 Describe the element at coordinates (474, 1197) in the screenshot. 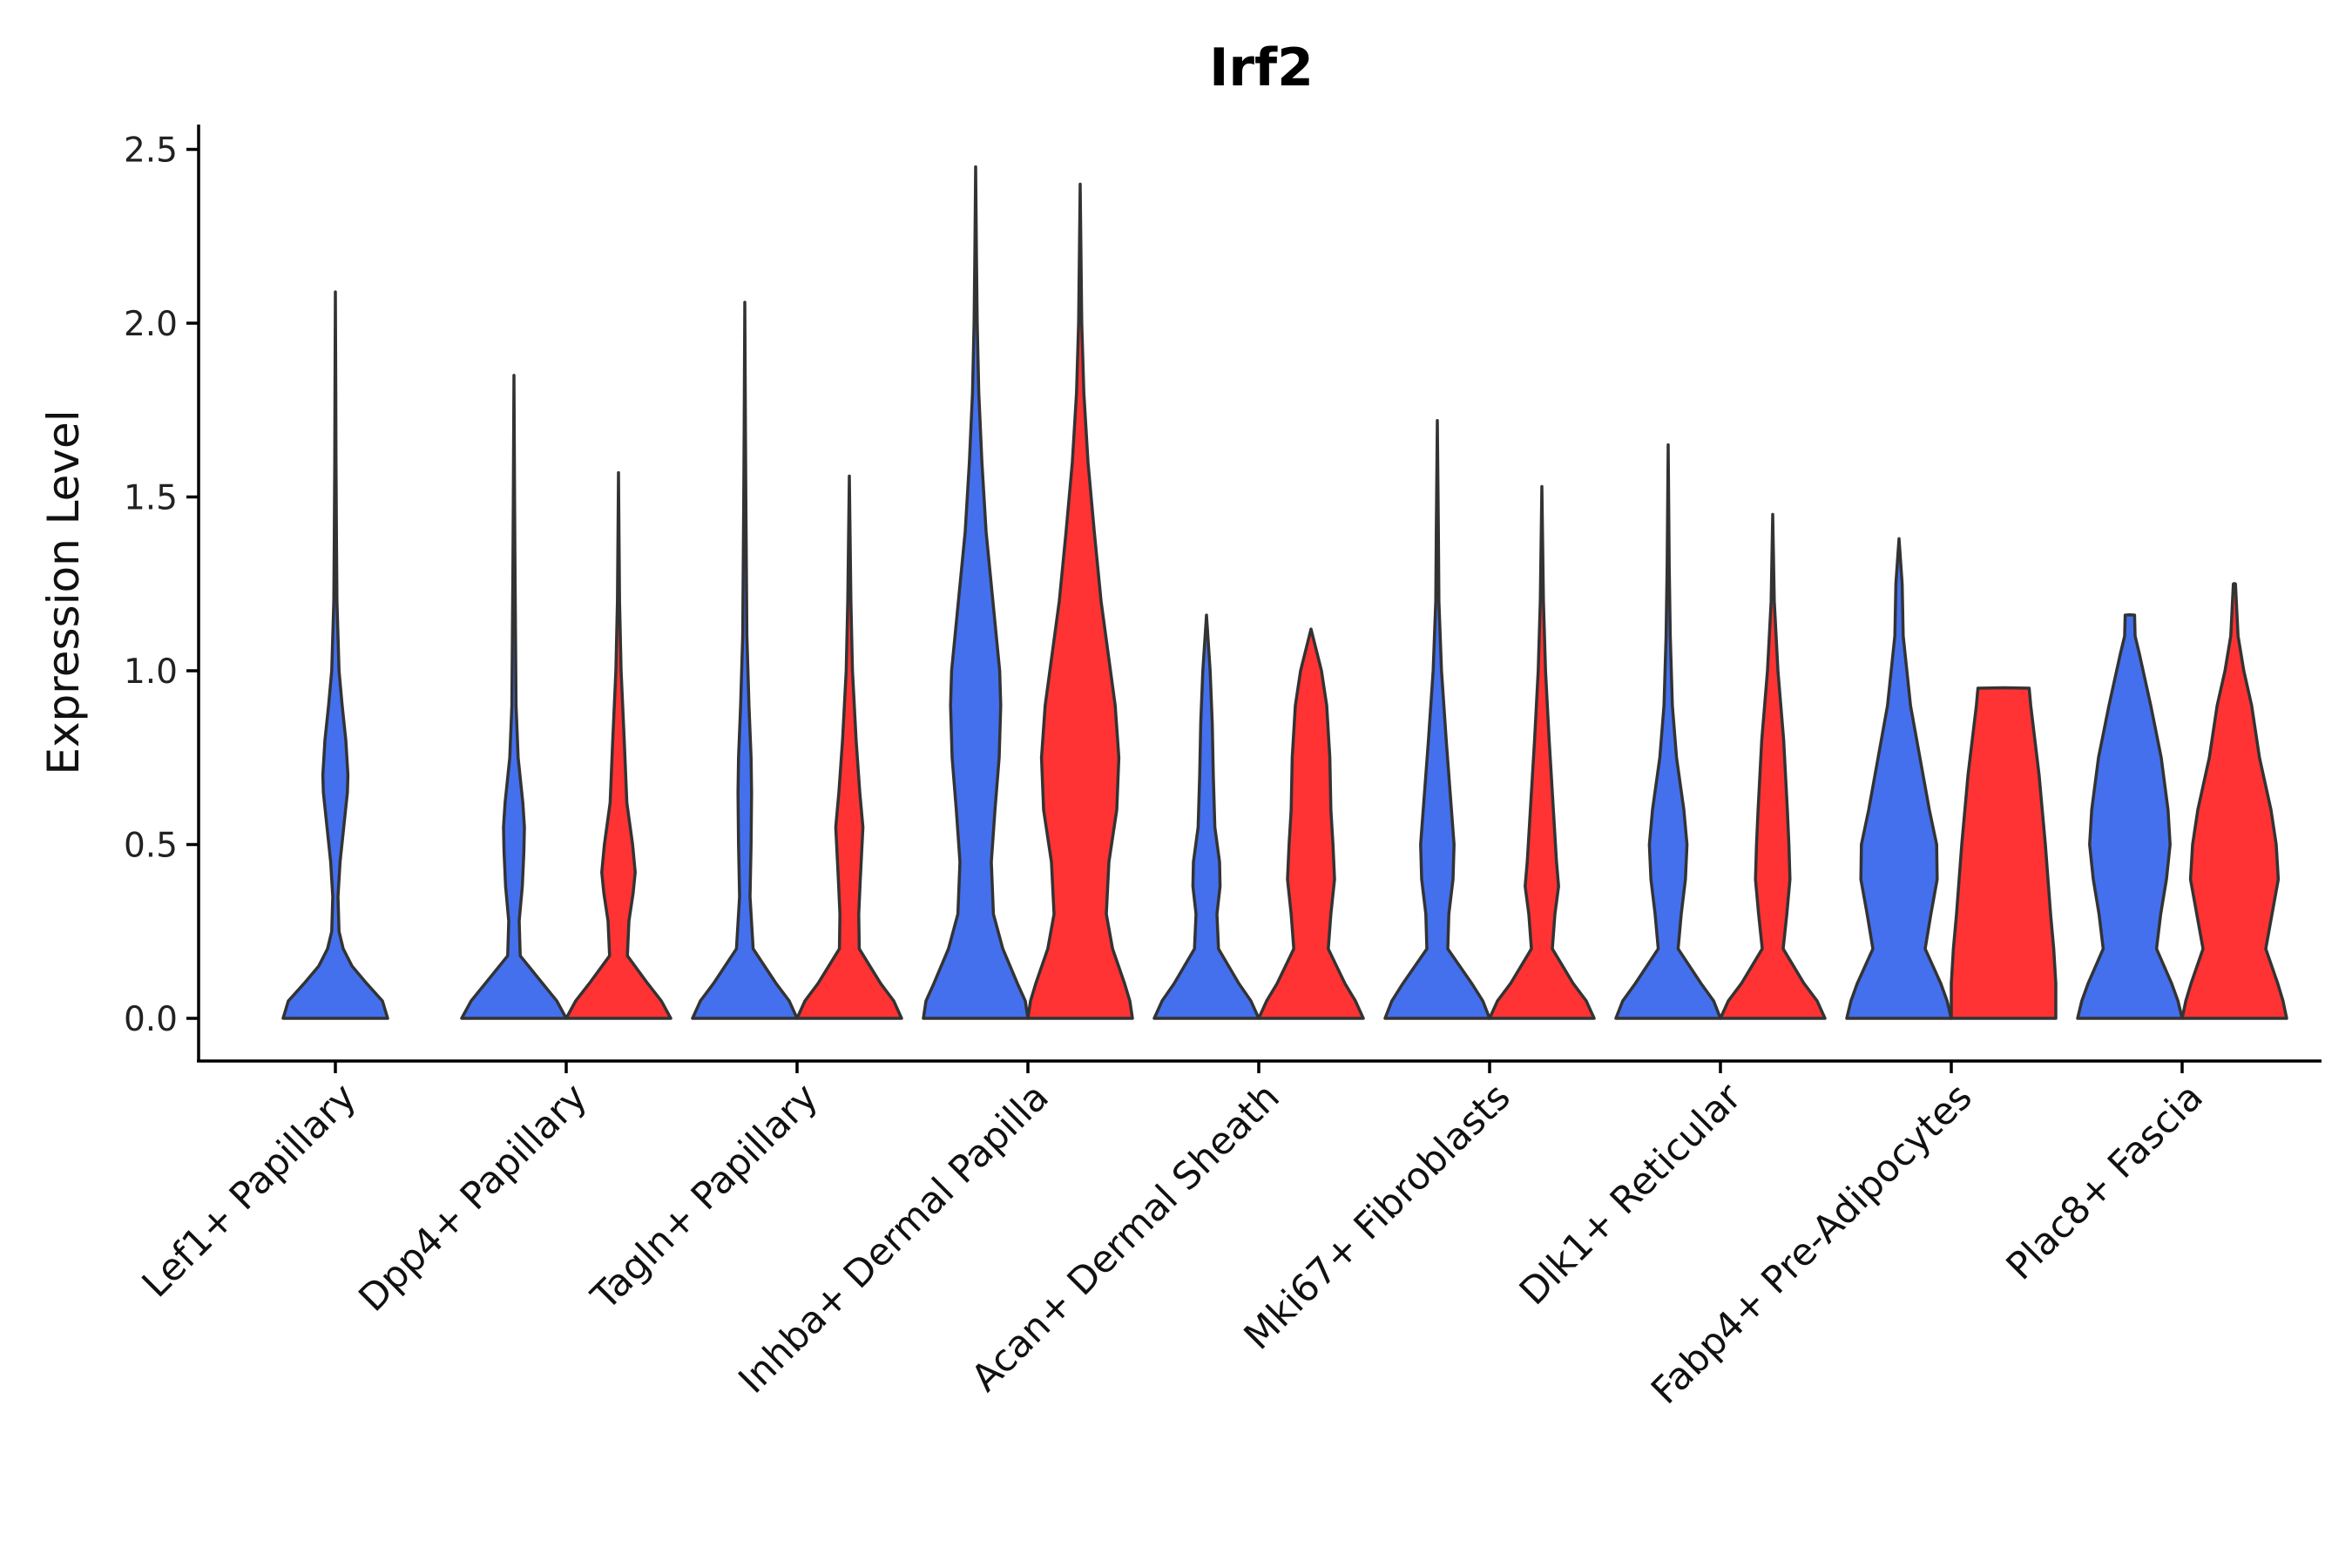

I see `x-tick-label: Dpp4+ Papillary` at that location.